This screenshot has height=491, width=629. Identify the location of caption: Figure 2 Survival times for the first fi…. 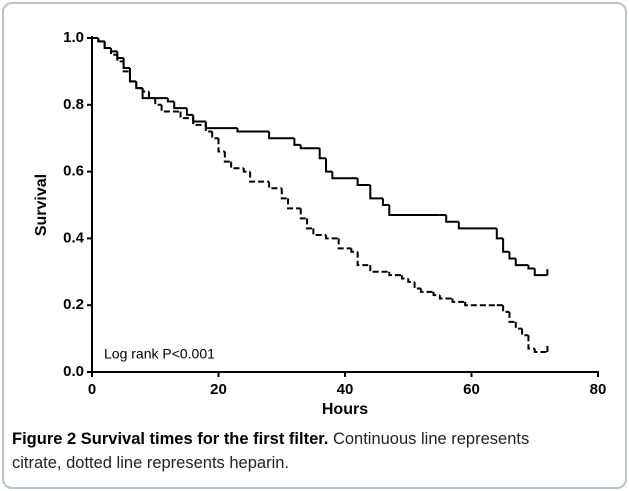
(292, 451).